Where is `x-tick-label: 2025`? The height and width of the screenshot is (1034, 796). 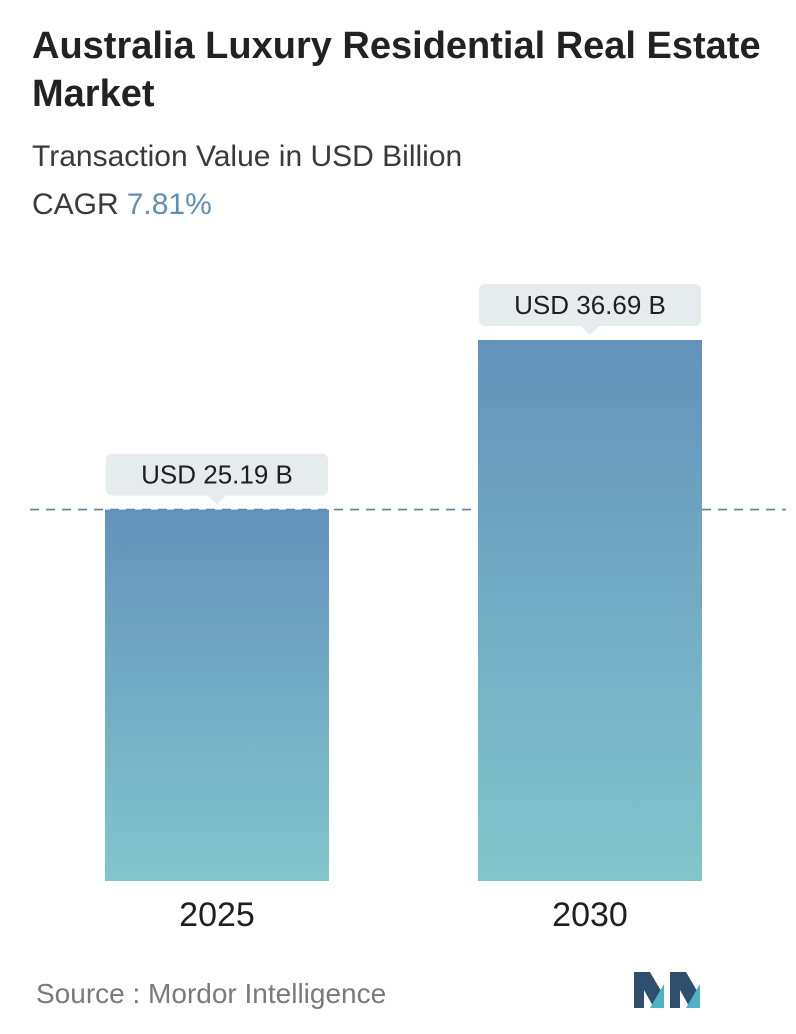
x-tick-label: 2025 is located at coordinates (217, 915).